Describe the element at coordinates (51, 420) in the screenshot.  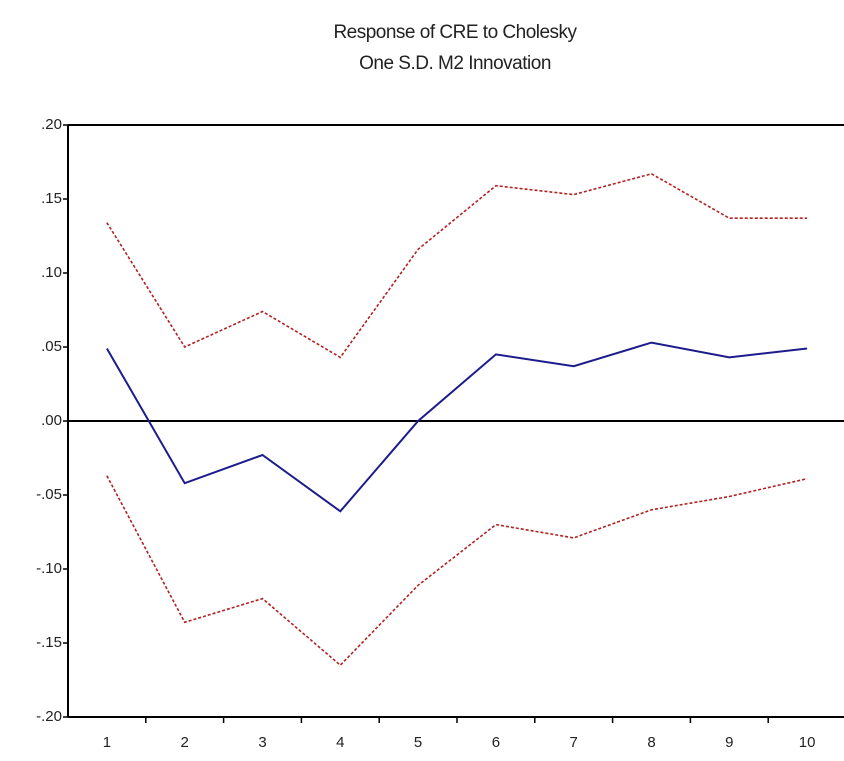
I see `y-tick-label: .00` at that location.